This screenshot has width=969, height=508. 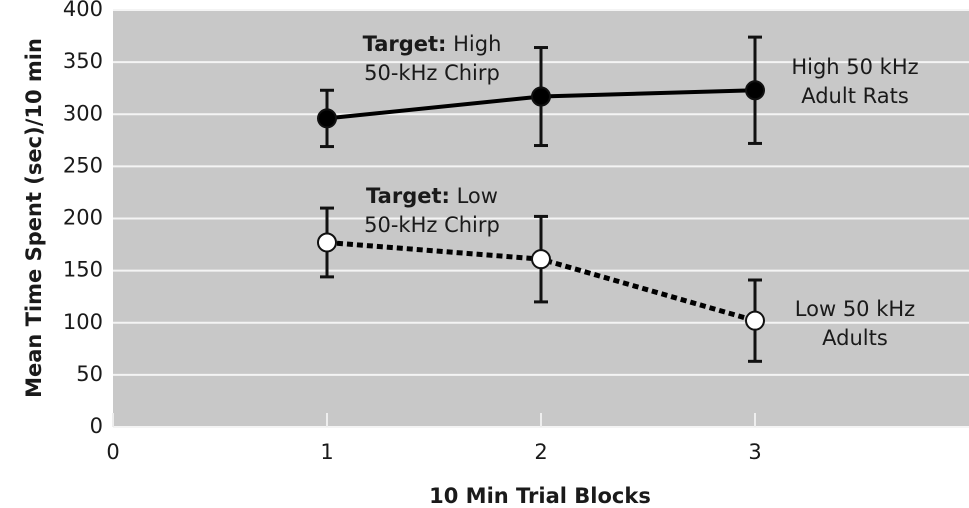 I want to click on y-tick-label: 300, so click(x=83, y=113).